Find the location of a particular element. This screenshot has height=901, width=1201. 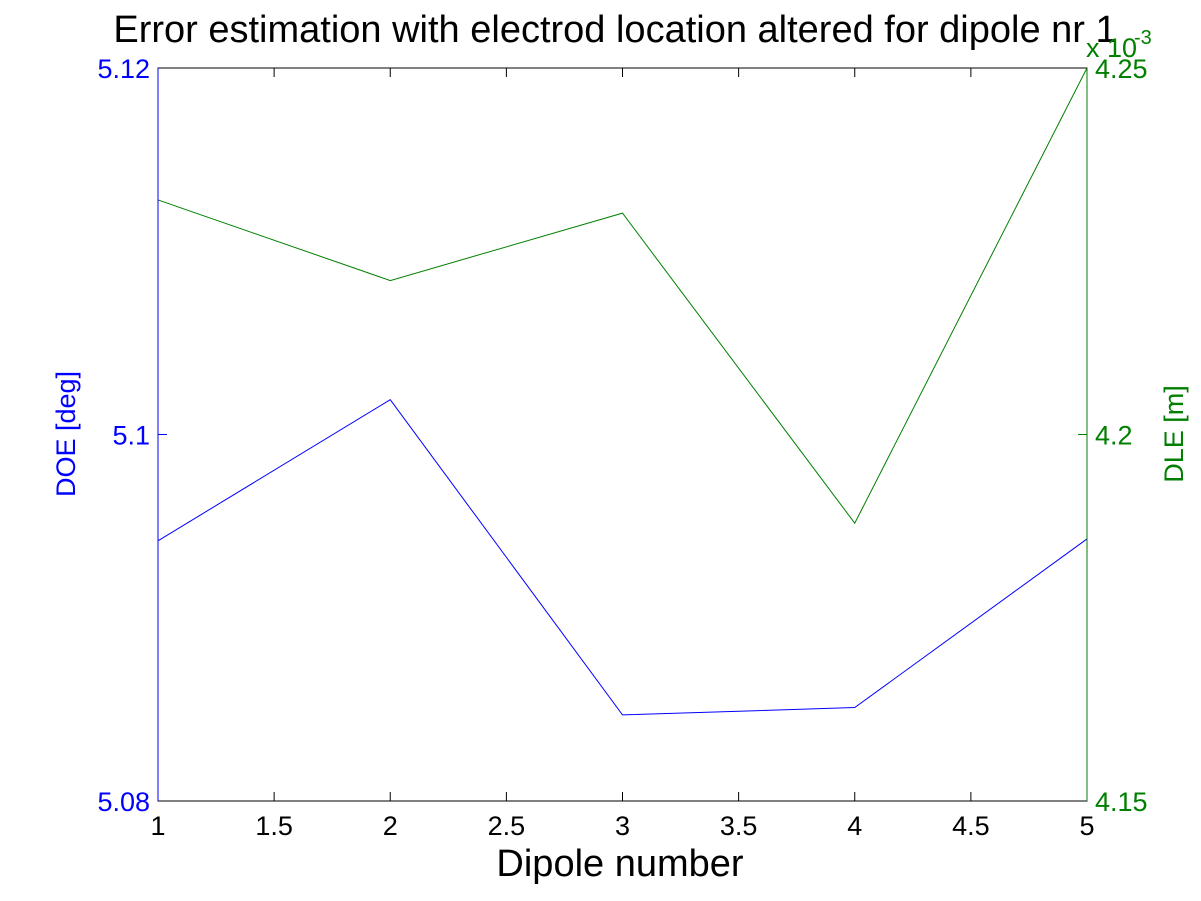

x-tick-label: 3.5 is located at coordinates (739, 826).